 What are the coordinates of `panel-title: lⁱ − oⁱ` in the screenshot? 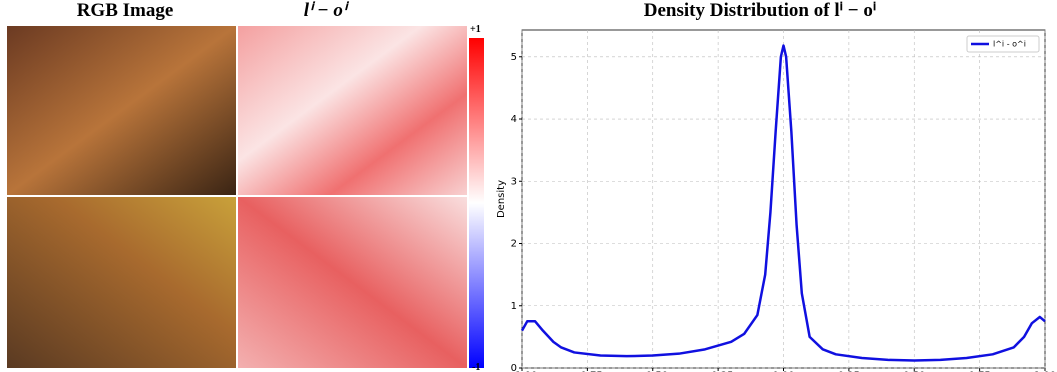 It's located at (327, 10).